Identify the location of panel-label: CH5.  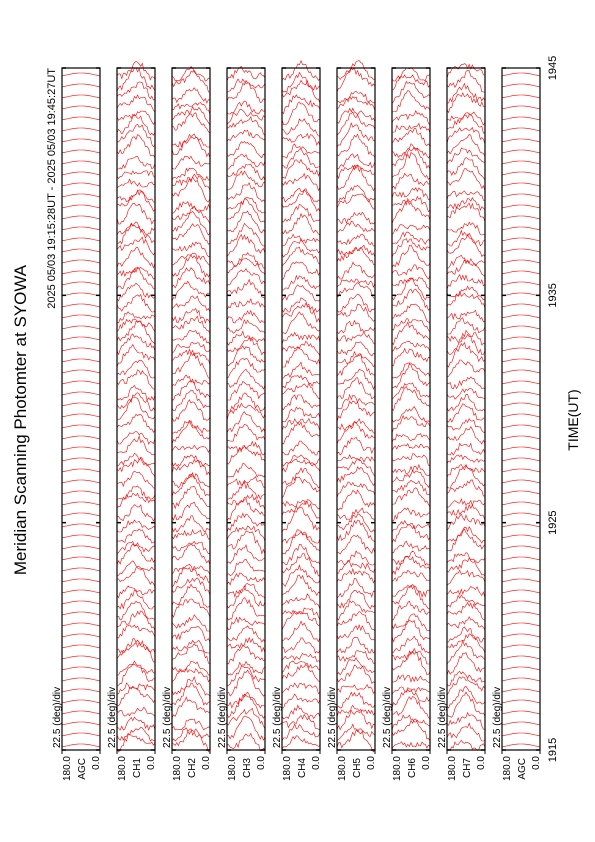
(357, 768).